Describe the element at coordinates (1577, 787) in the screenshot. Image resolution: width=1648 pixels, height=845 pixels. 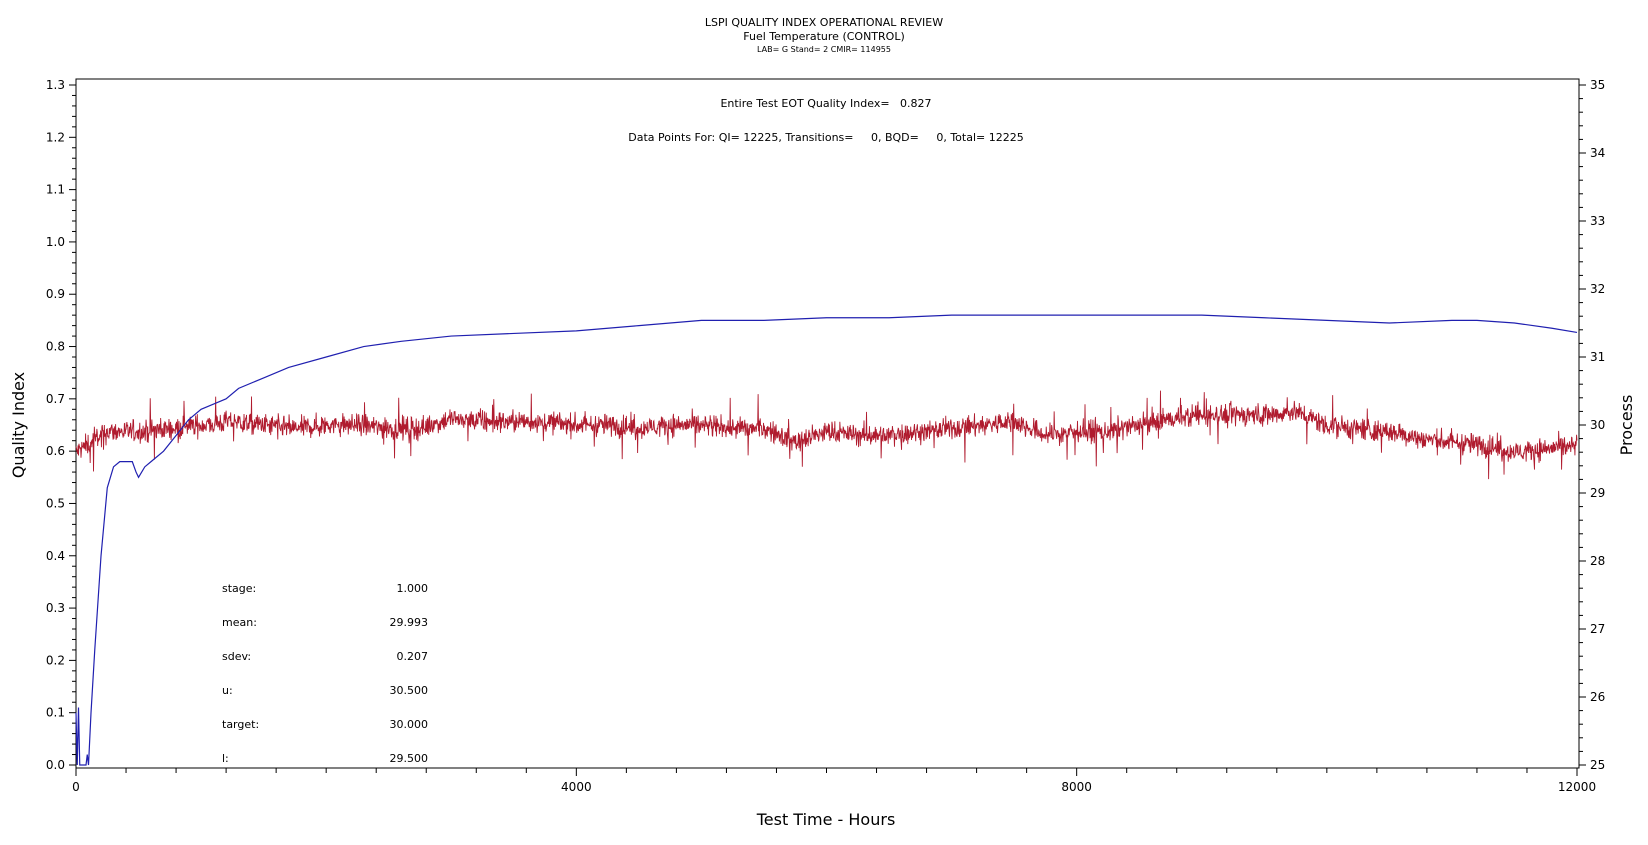
I see `x-tick-label: 12000` at that location.